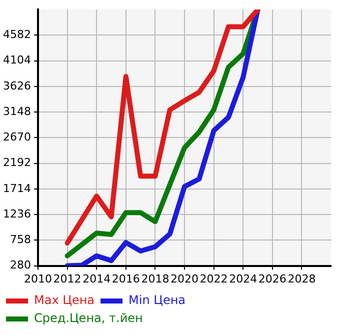 The height and width of the screenshot is (335, 345). Describe the element at coordinates (243, 279) in the screenshot. I see `x-tick-label: 2024` at that location.